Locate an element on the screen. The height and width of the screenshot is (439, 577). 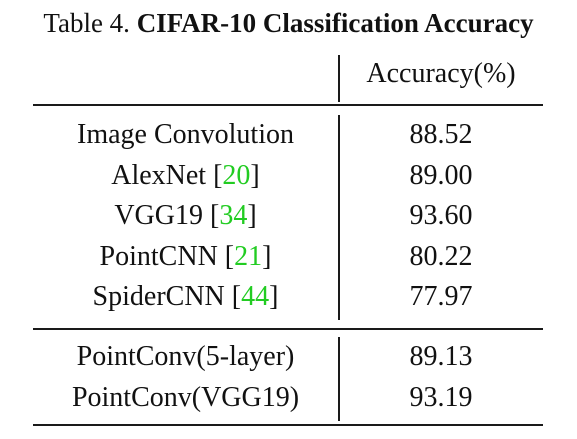
citation-link: 44 is located at coordinates (255, 296).